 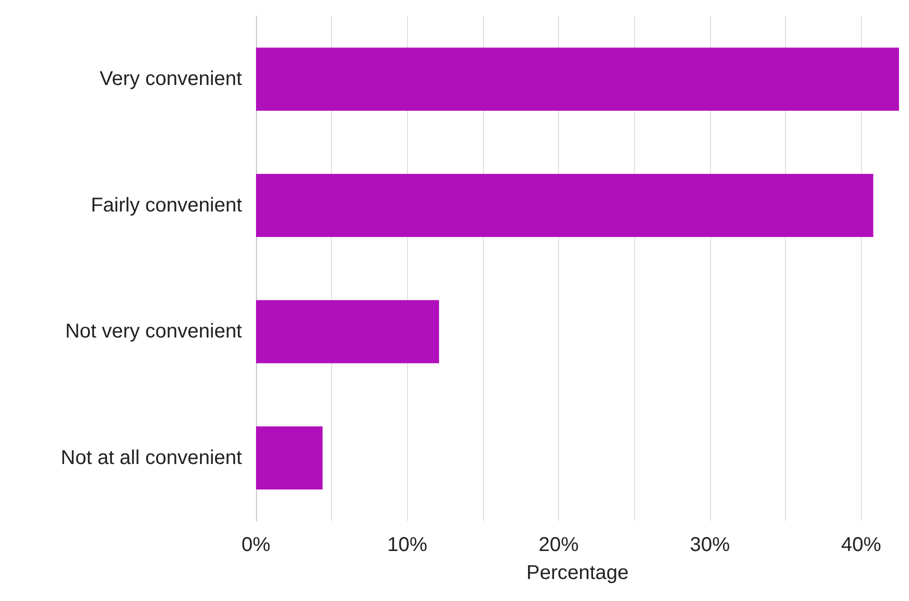 What do you see at coordinates (166, 205) in the screenshot?
I see `y-tick-label: Fairly convenient` at bounding box center [166, 205].